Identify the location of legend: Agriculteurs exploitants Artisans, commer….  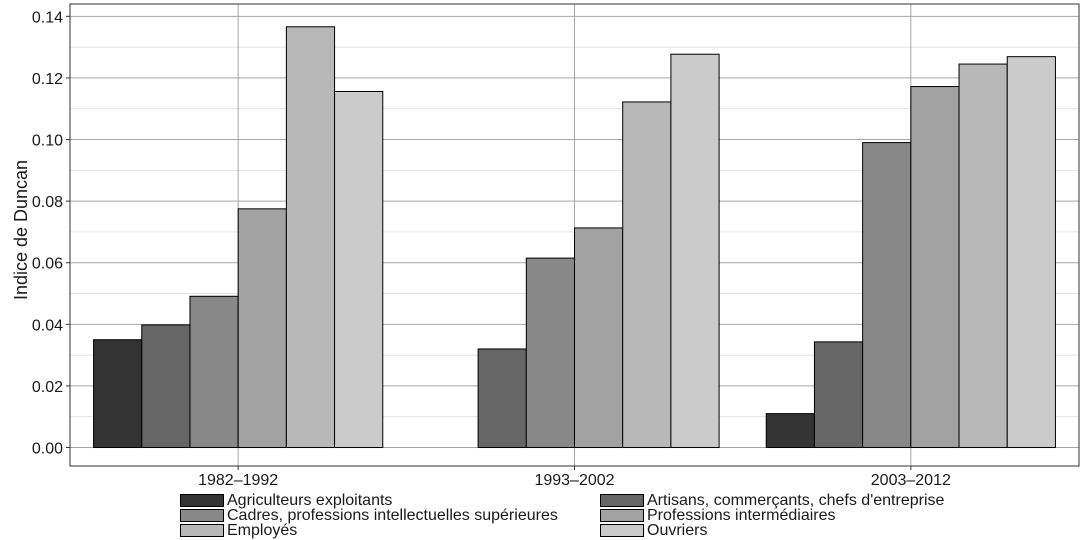
(600, 515).